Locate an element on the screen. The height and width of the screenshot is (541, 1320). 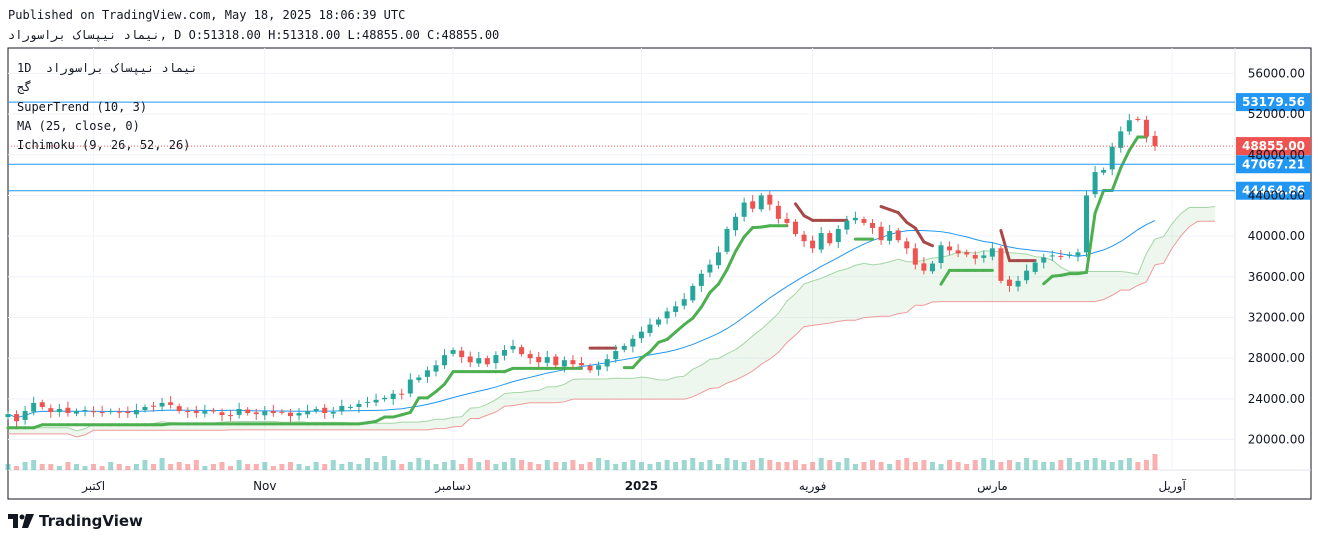
legend-ma: MA (25, close, 0) is located at coordinates (78, 126).